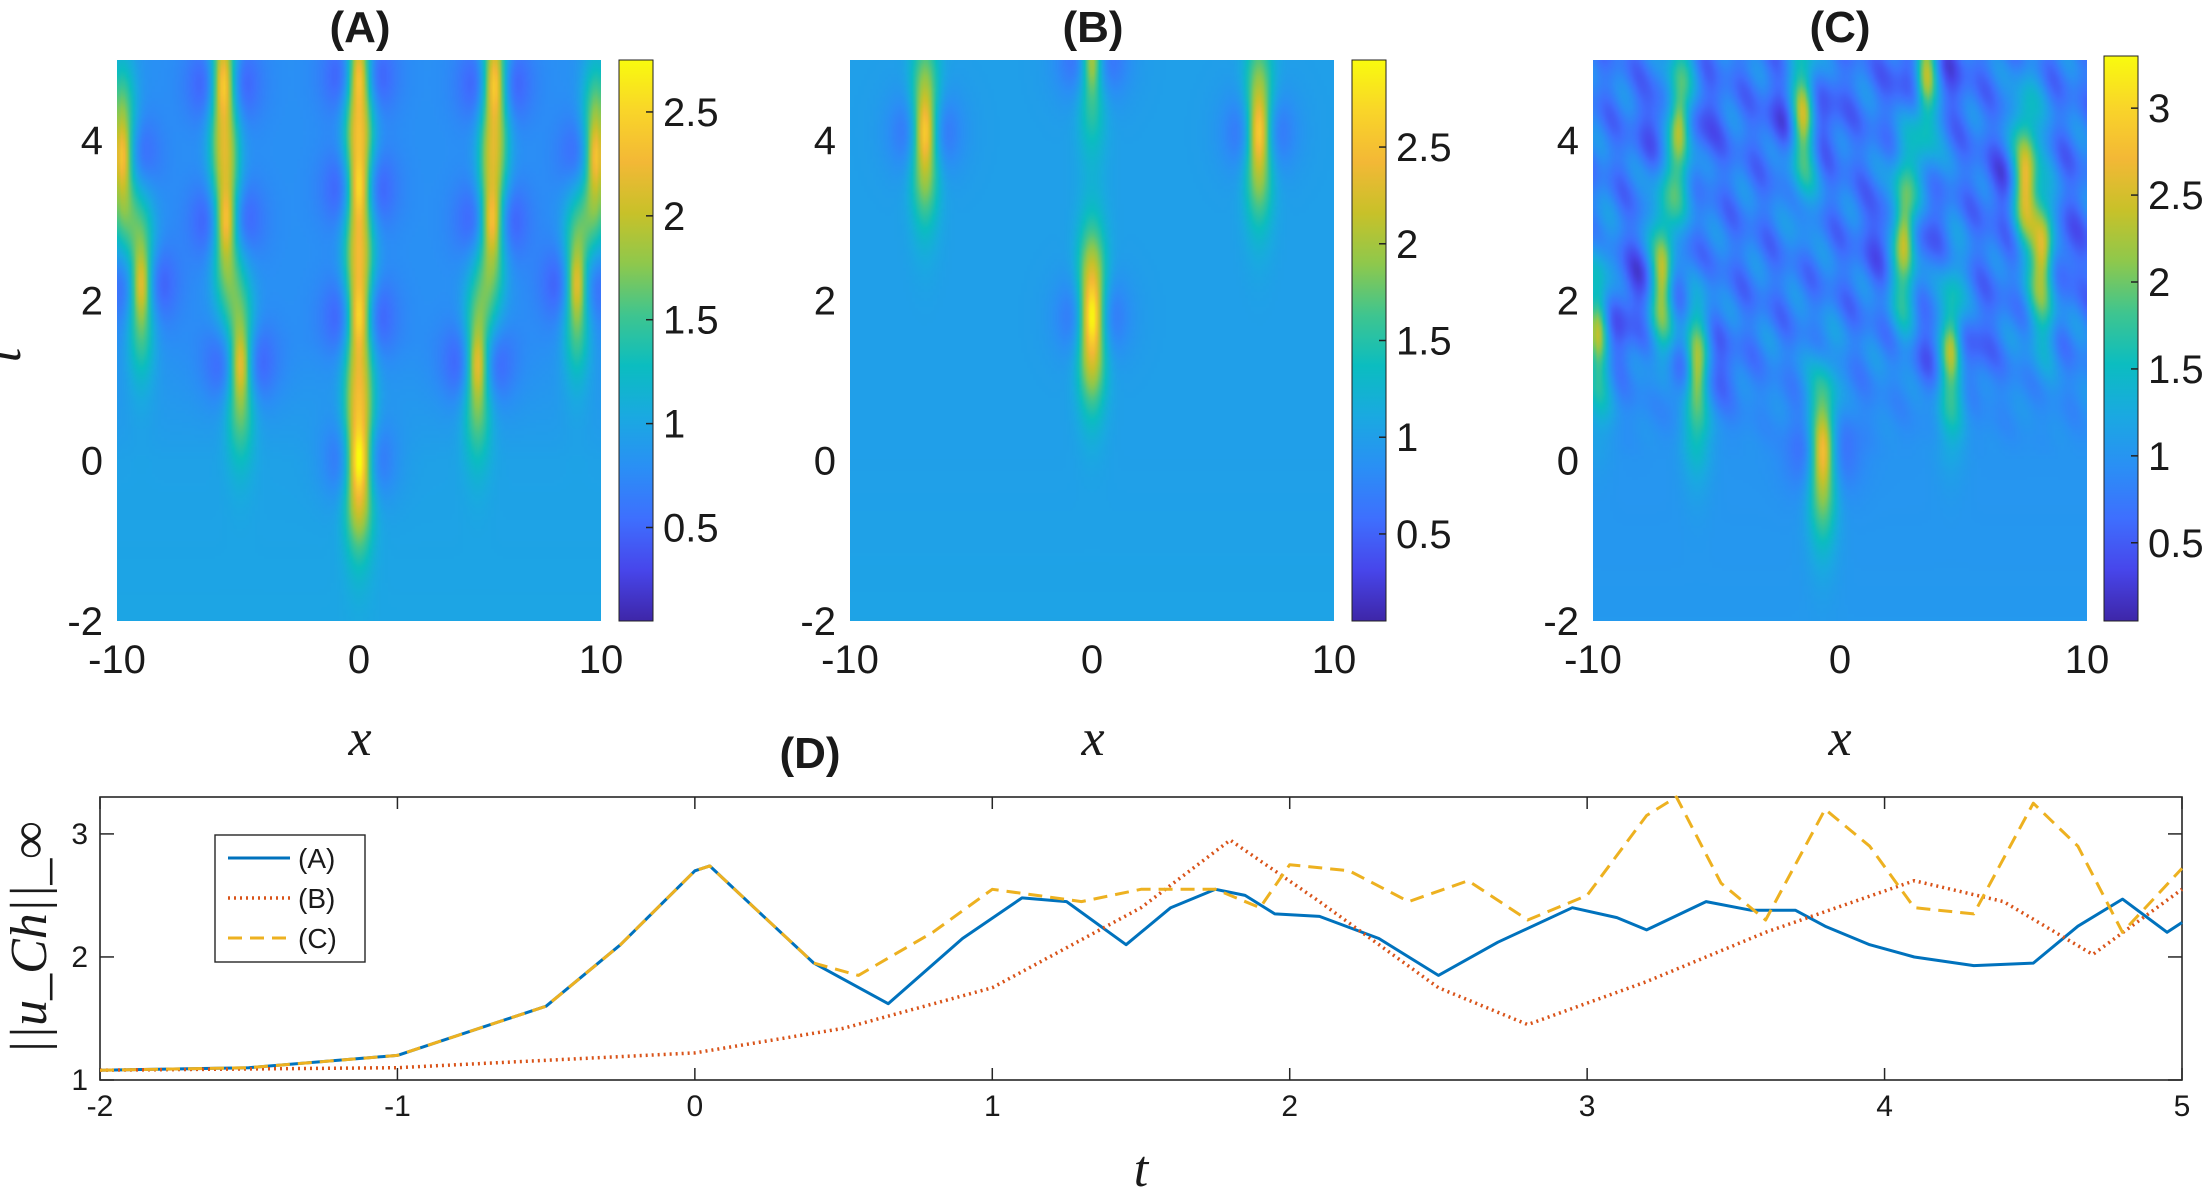 This screenshot has height=1196, width=2212. I want to click on x-axis-label-b: x, so click(1092, 738).